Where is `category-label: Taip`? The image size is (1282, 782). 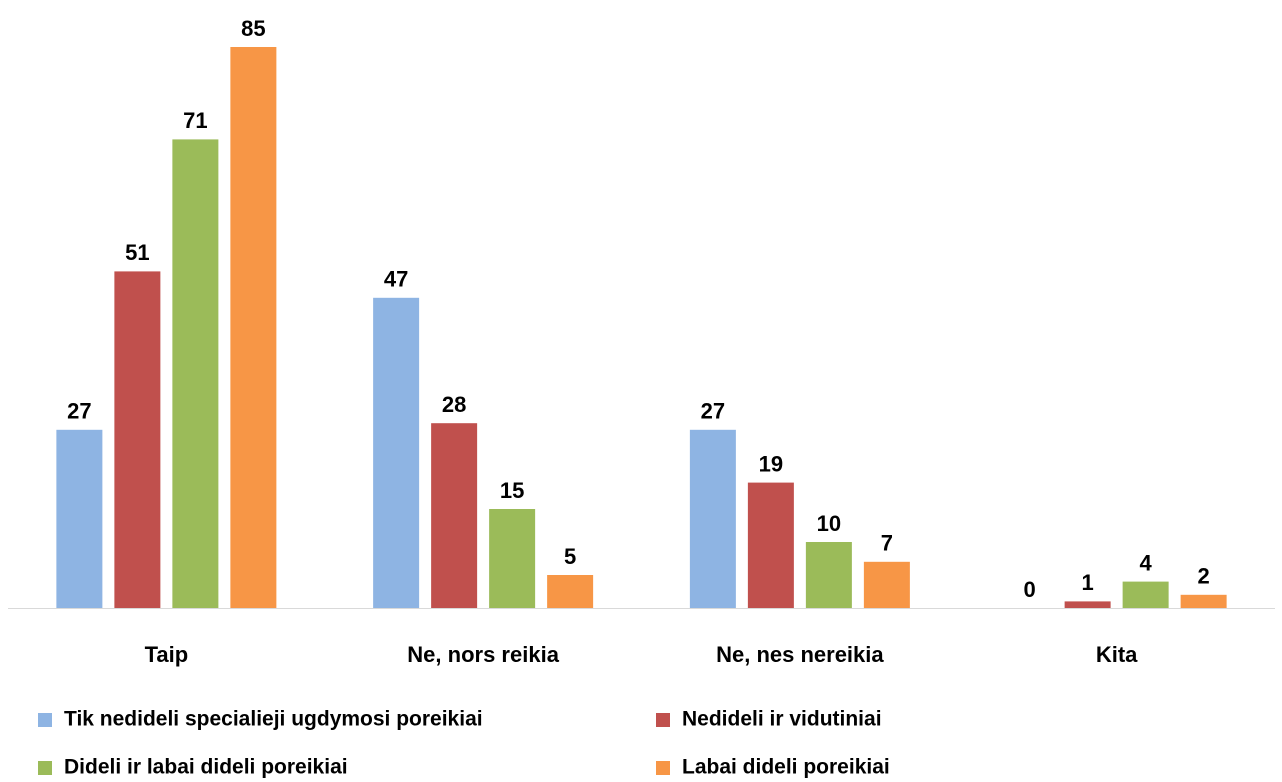
category-label: Taip is located at coordinates (167, 654).